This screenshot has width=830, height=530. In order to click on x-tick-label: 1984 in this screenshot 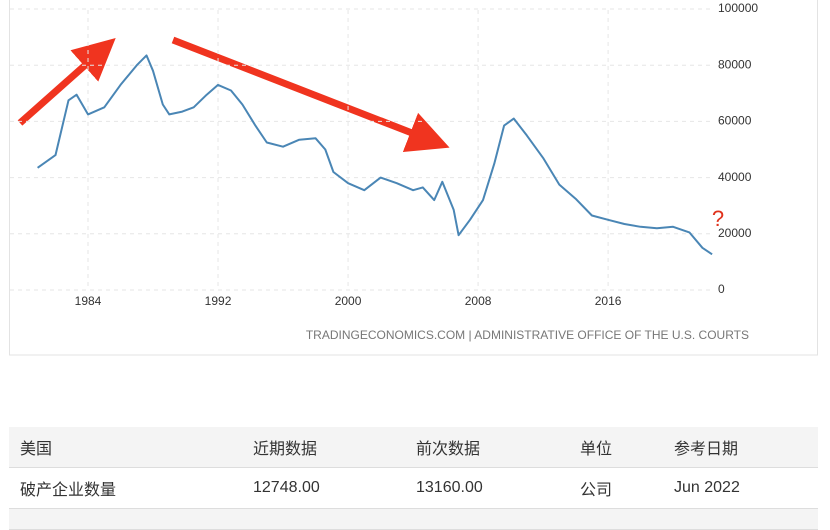, I will do `click(88, 301)`.